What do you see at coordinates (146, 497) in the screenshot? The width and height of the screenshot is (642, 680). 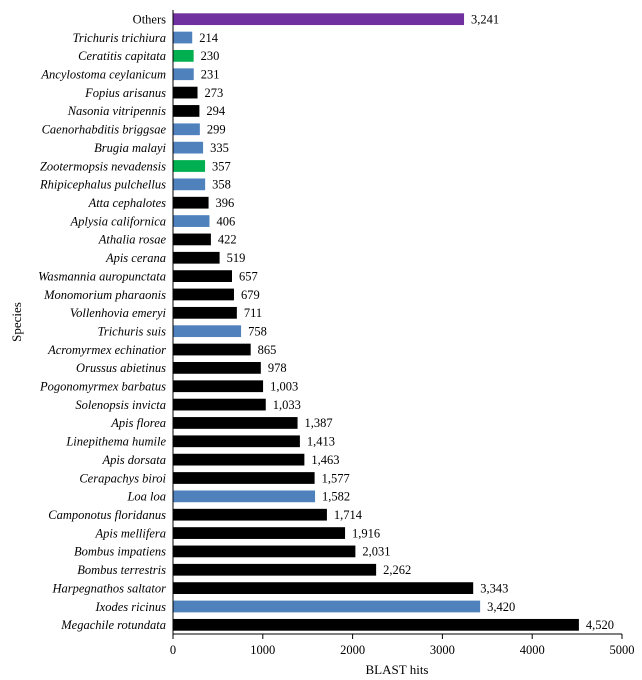 I see `category-label: Loa loa` at bounding box center [146, 497].